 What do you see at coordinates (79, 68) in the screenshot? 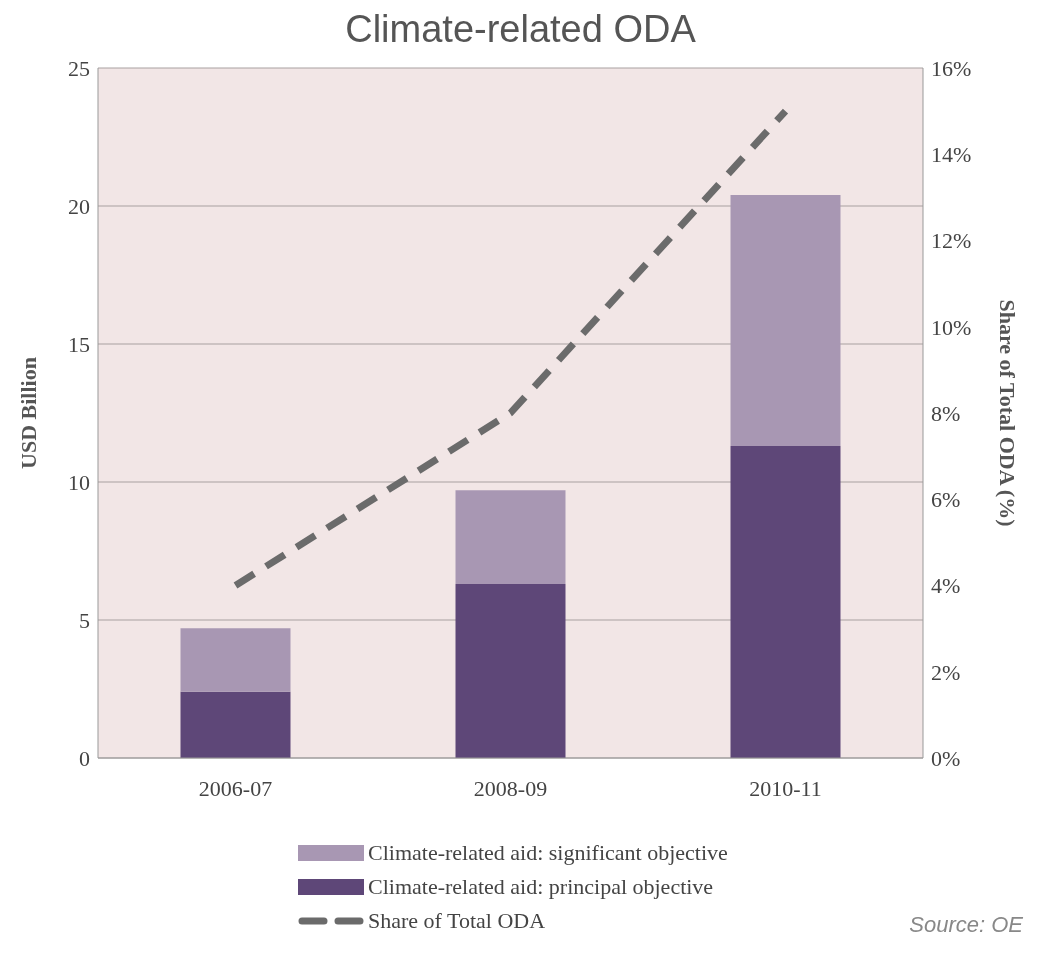
I see `y-tick-label: 25` at bounding box center [79, 68].